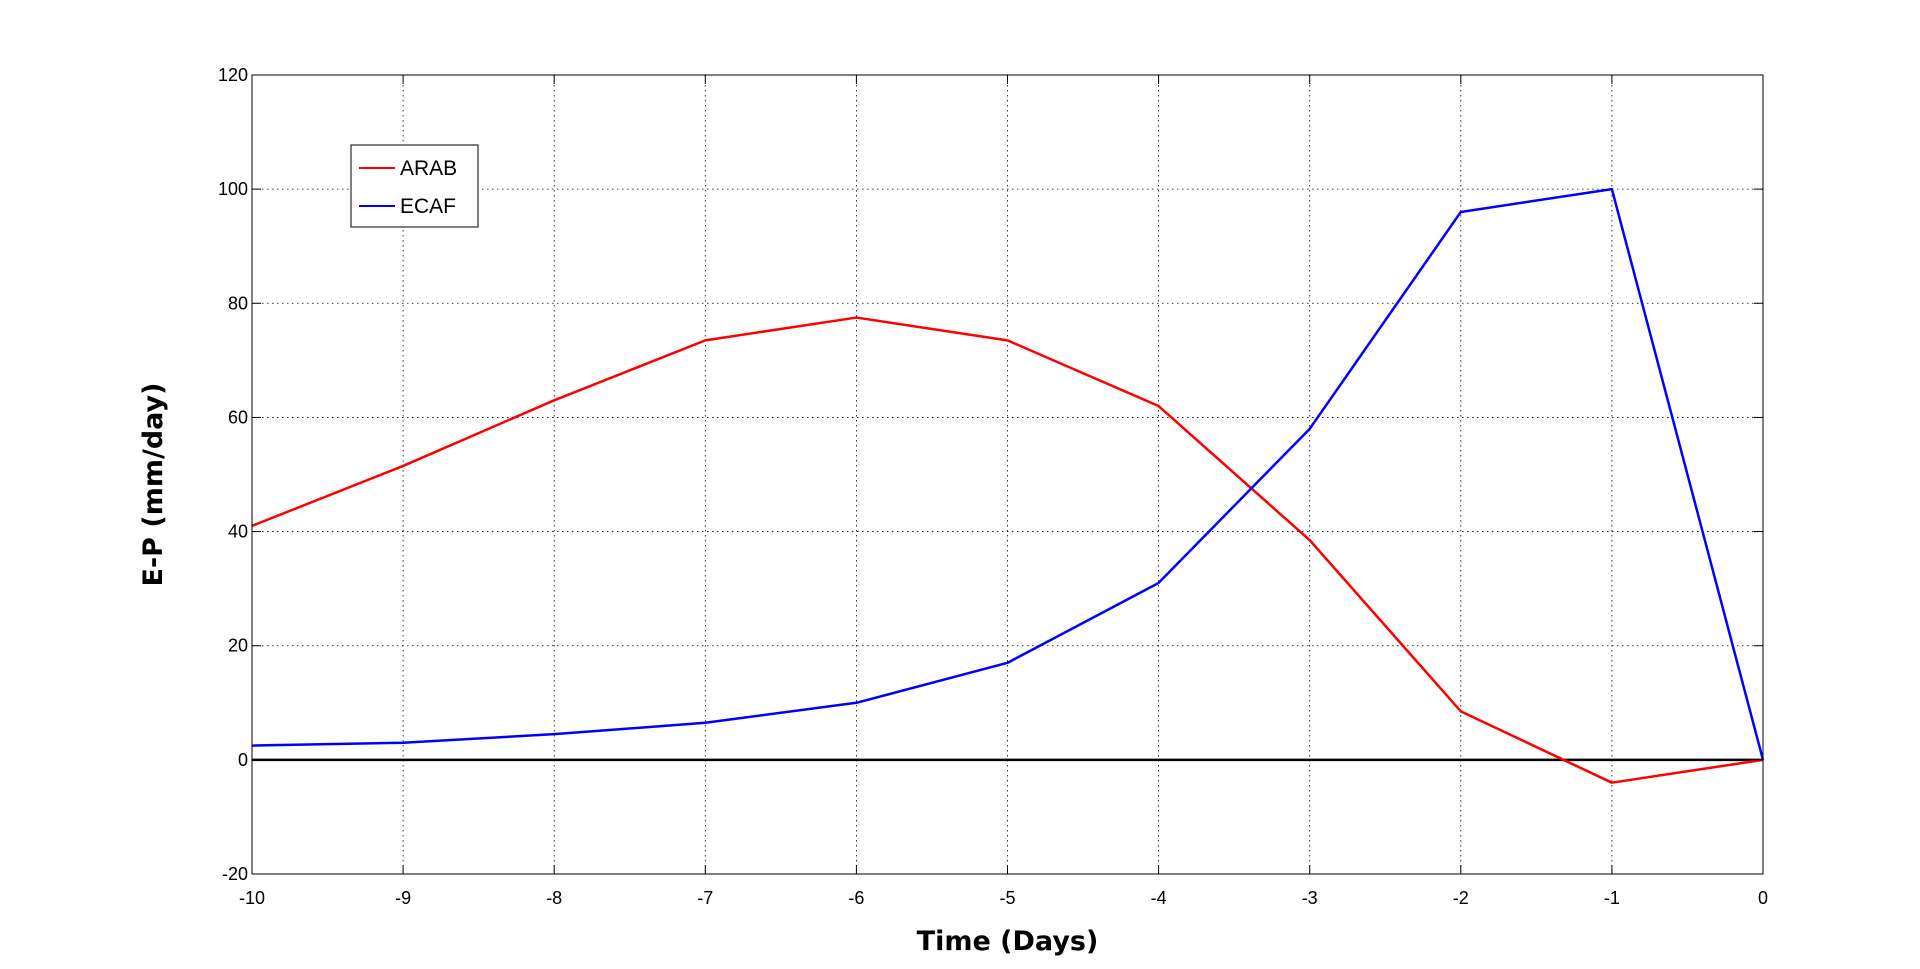 Image resolution: width=1920 pixels, height=969 pixels. Describe the element at coordinates (1763, 898) in the screenshot. I see `x-tick-label: 0` at that location.